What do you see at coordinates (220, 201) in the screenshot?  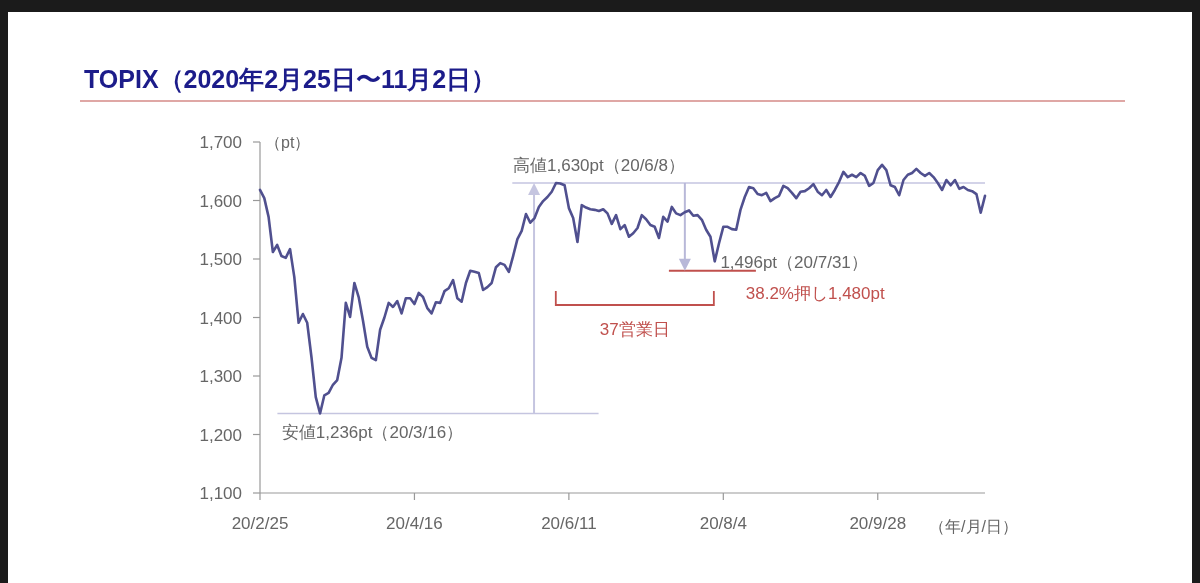 I see `y-tick-label: 1,600` at bounding box center [220, 201].